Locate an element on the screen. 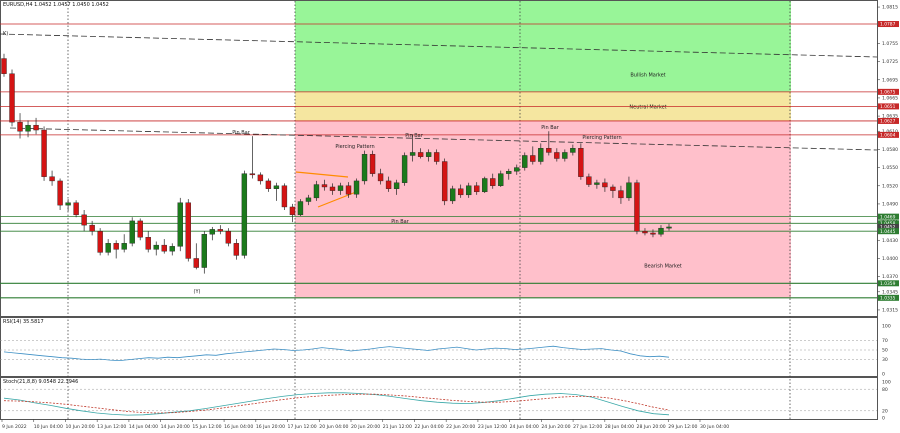  time-tick-label: 22 Jun 20:00 is located at coordinates (460, 427).